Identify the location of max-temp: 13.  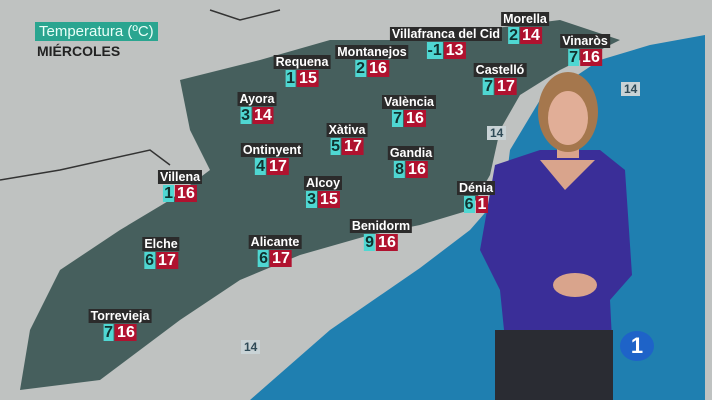
(454, 50).